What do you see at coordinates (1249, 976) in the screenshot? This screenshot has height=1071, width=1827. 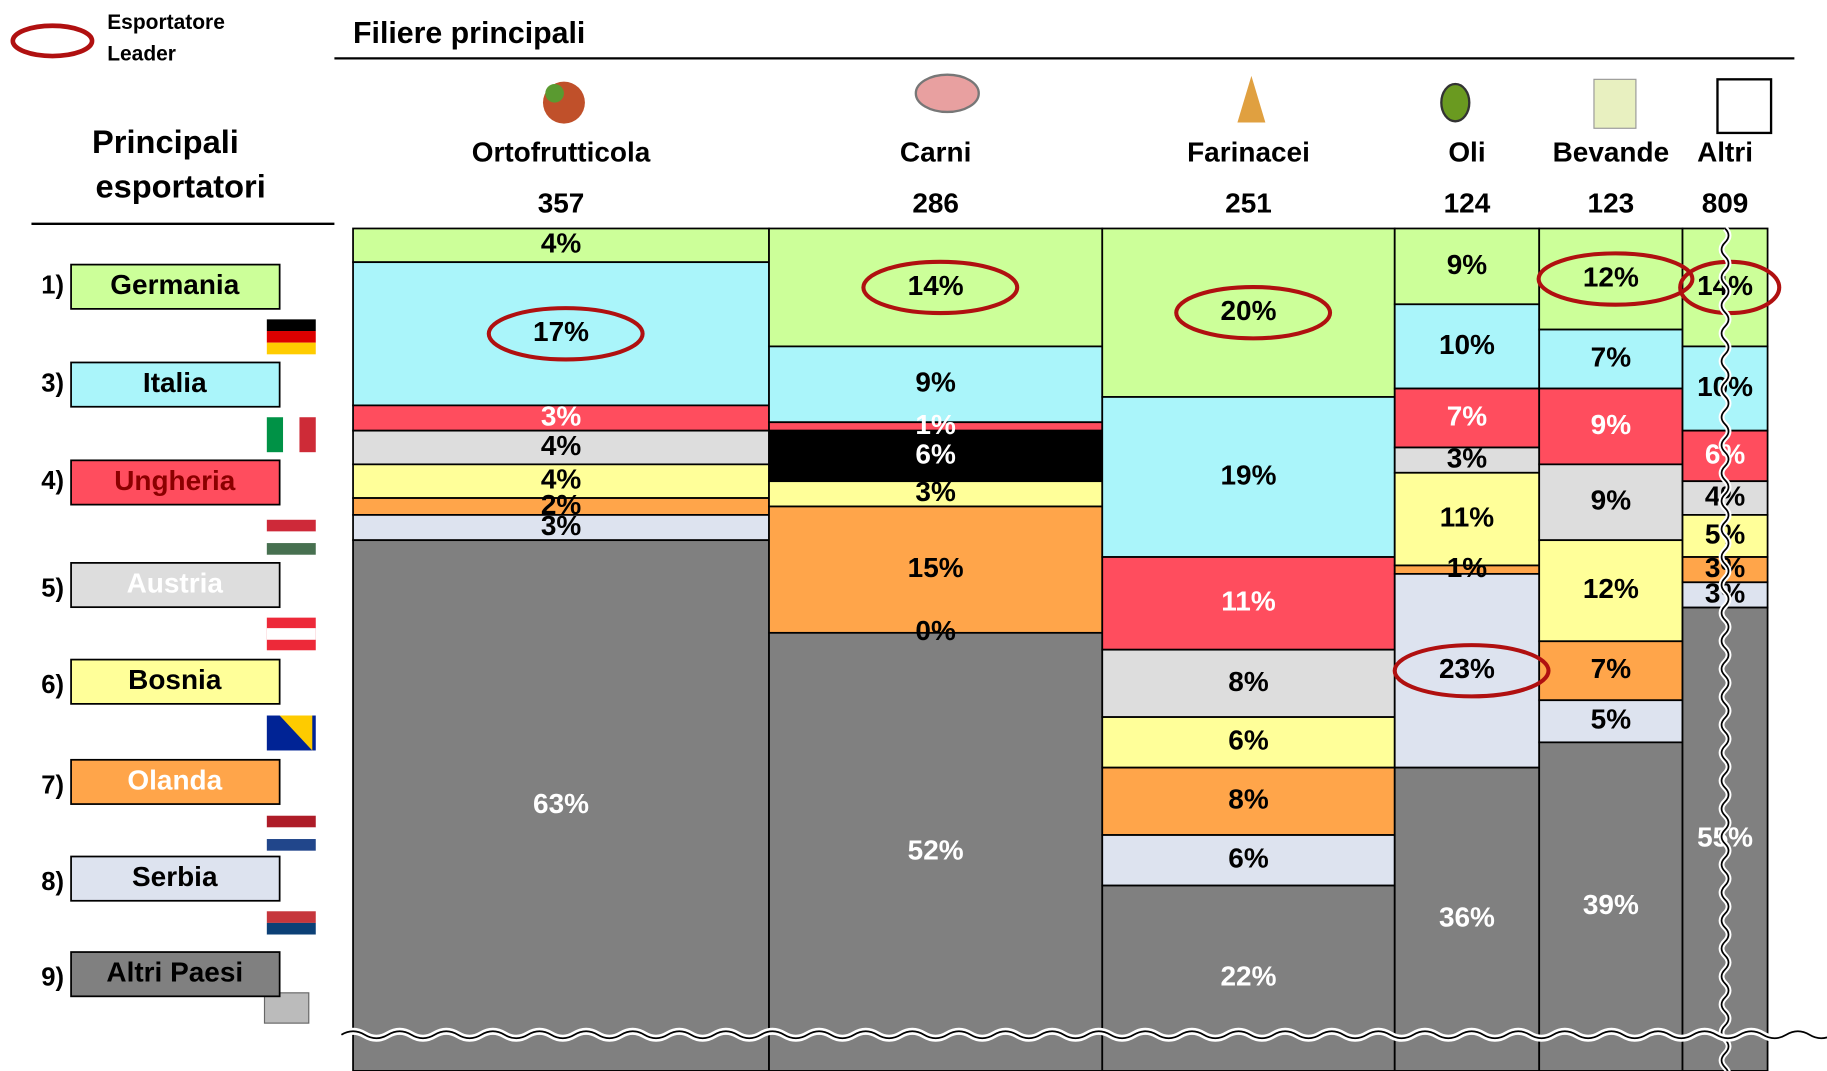 I see `value-label: 22%` at bounding box center [1249, 976].